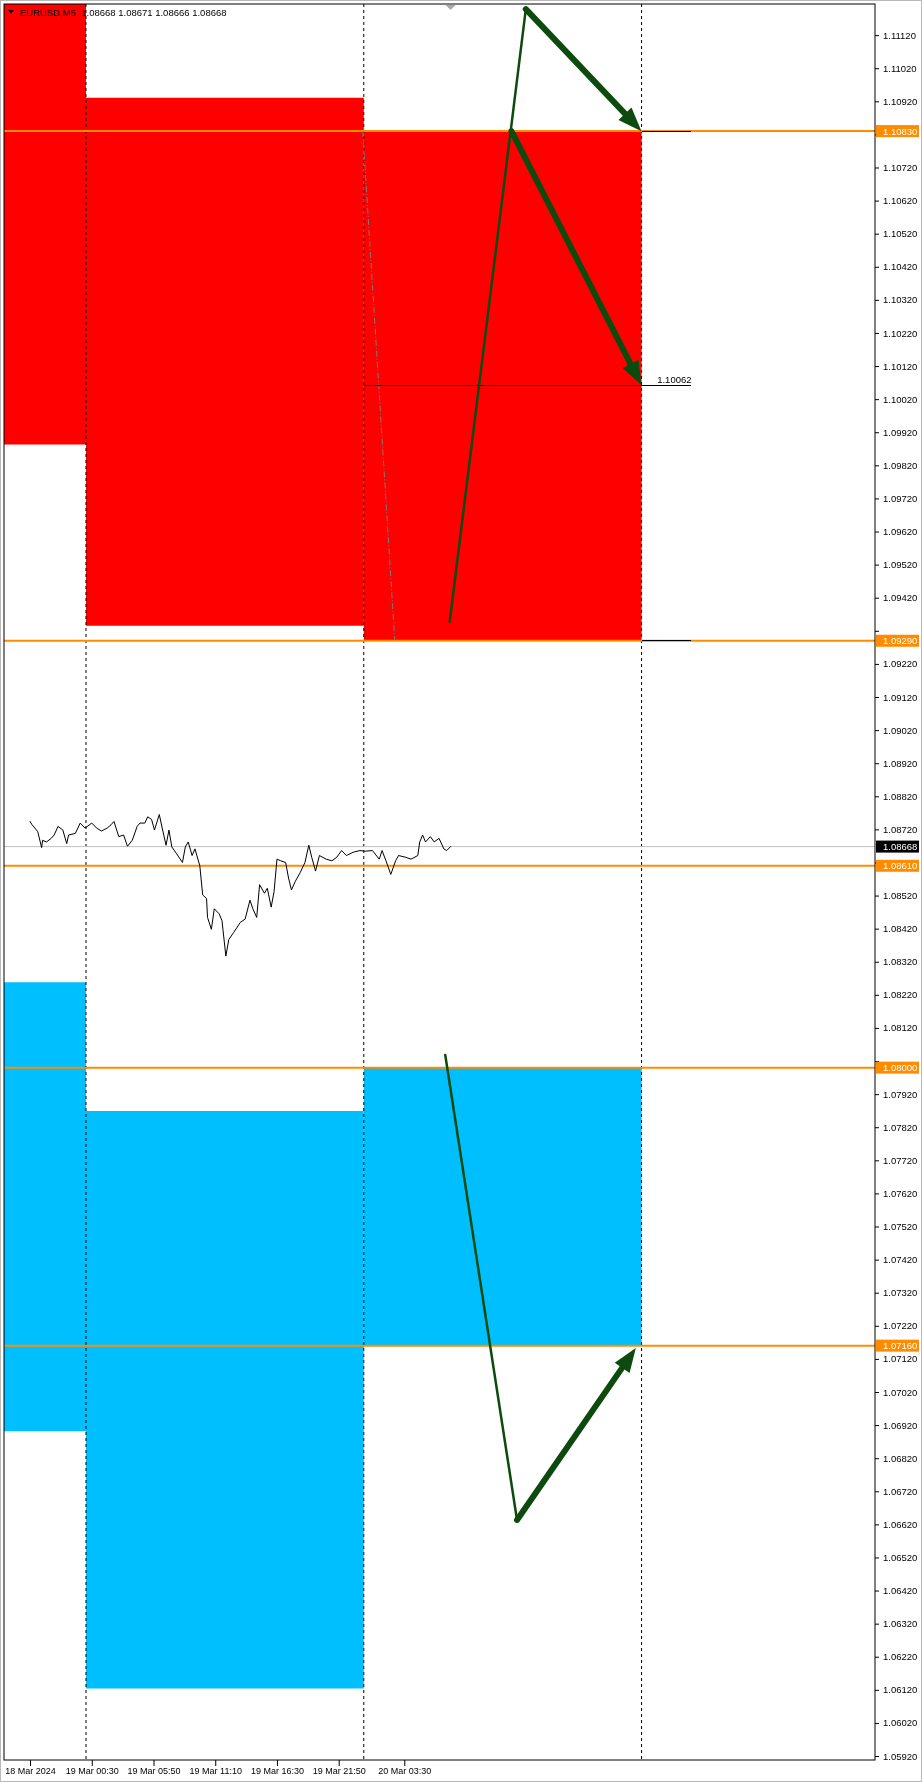  What do you see at coordinates (900, 1524) in the screenshot?
I see `y-tick-label: 1.06620` at bounding box center [900, 1524].